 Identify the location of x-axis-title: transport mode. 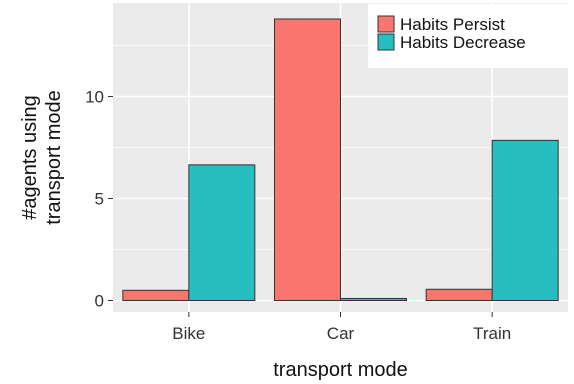
(340, 370).